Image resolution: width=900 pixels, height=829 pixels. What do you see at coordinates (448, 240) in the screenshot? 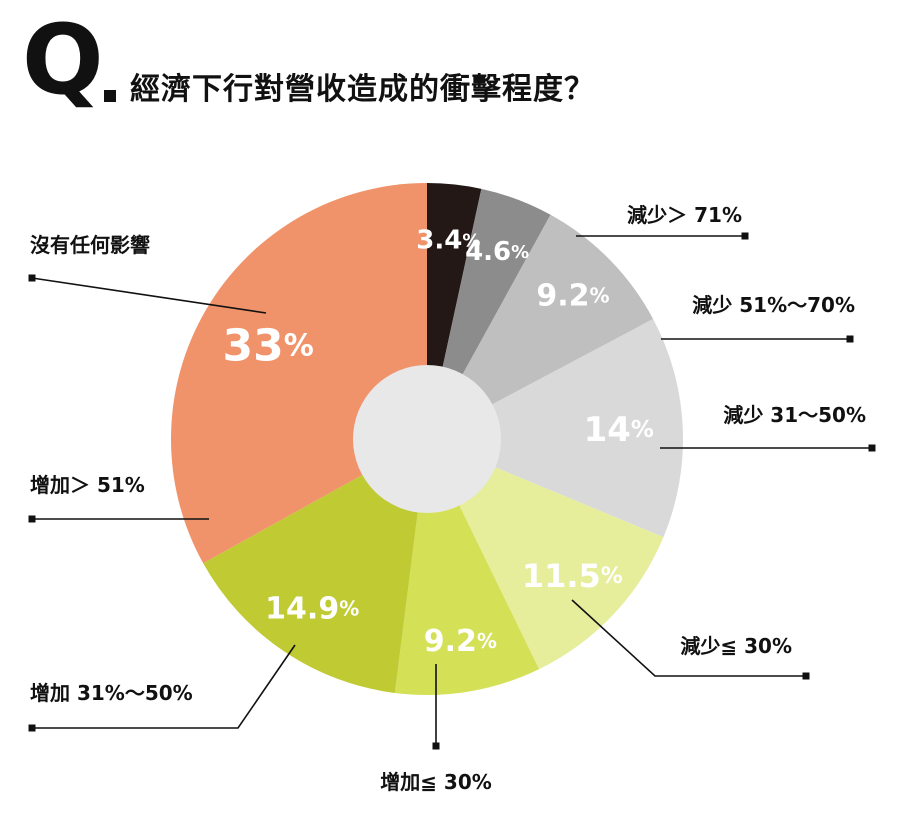
I see `slice-value-label: 3.4%` at bounding box center [448, 240].